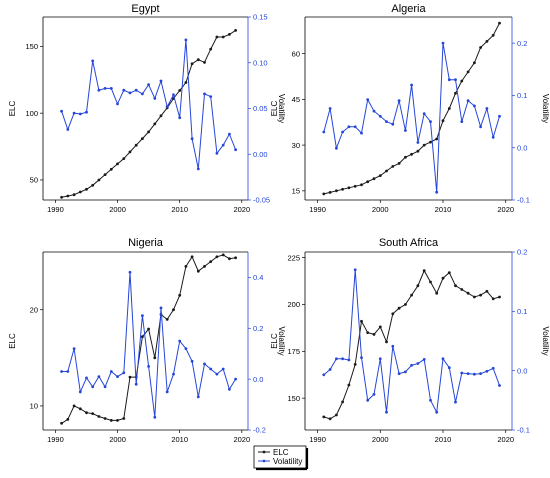 The width and height of the screenshot is (550, 478). I want to click on panel-title: Nigeria, so click(146, 243).